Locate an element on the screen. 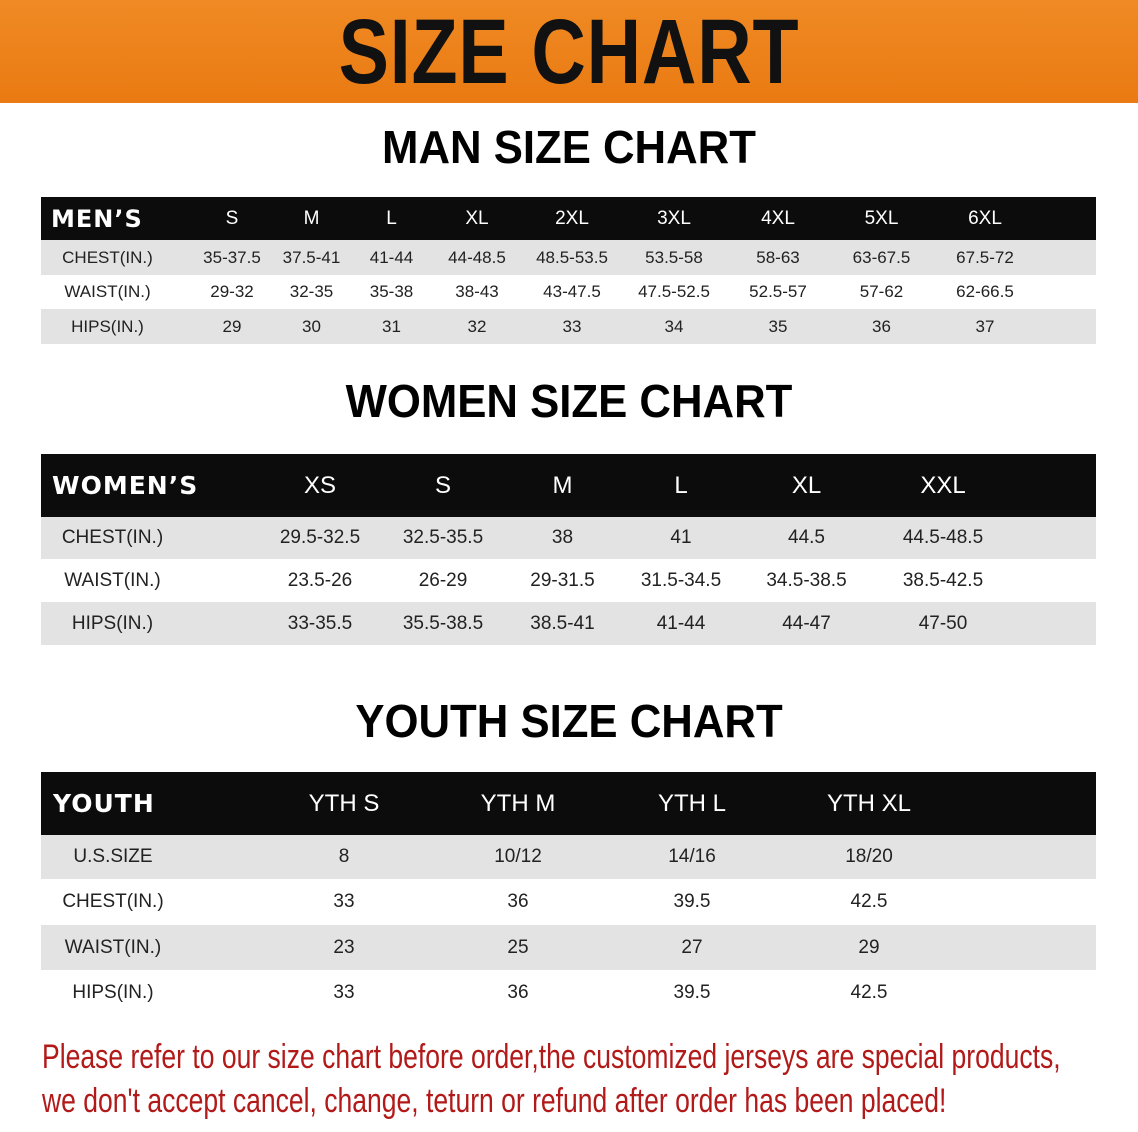  size-value-cell: 31 is located at coordinates (391, 326).